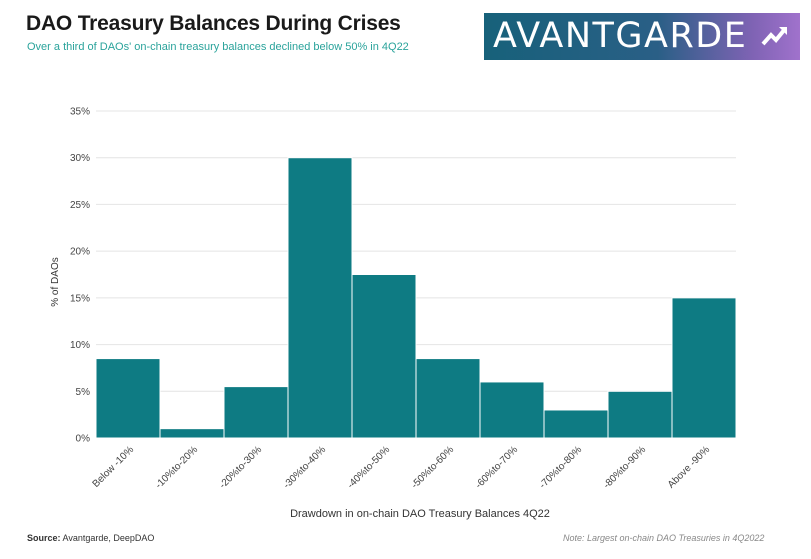 The width and height of the screenshot is (811, 559). I want to click on y-tick-label: 5%, so click(83, 392).